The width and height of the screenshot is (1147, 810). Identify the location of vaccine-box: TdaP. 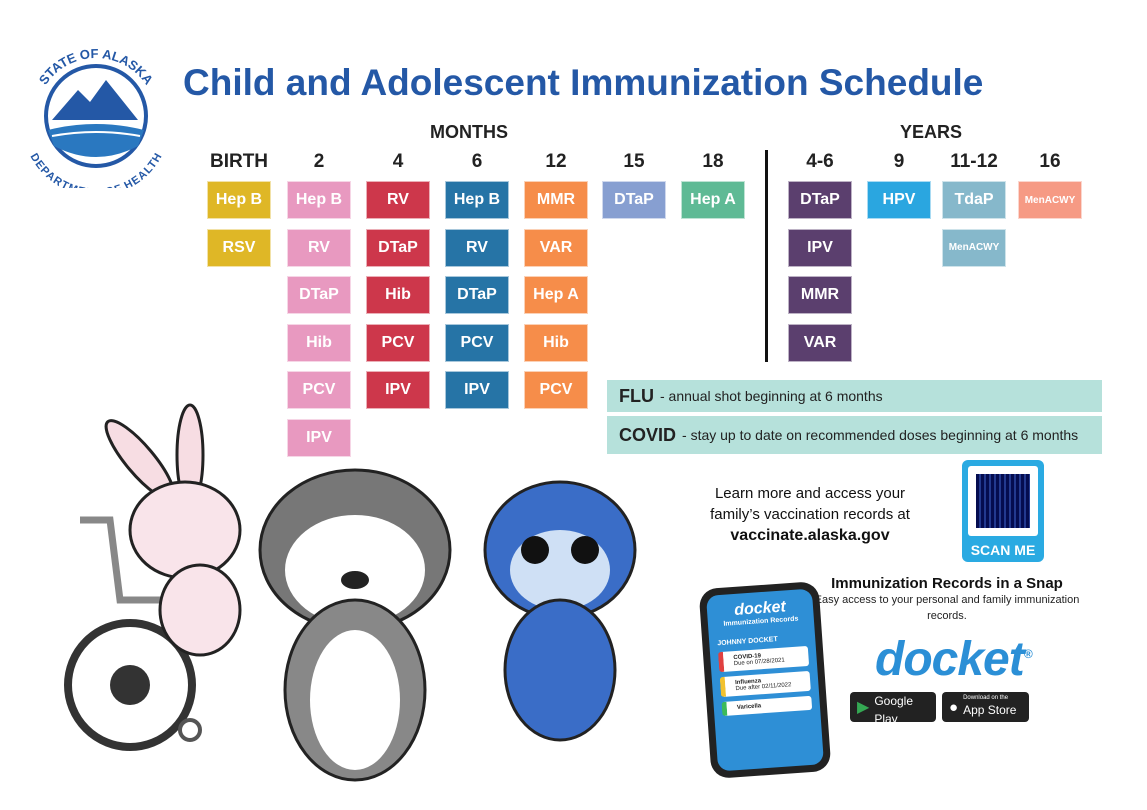
(974, 200).